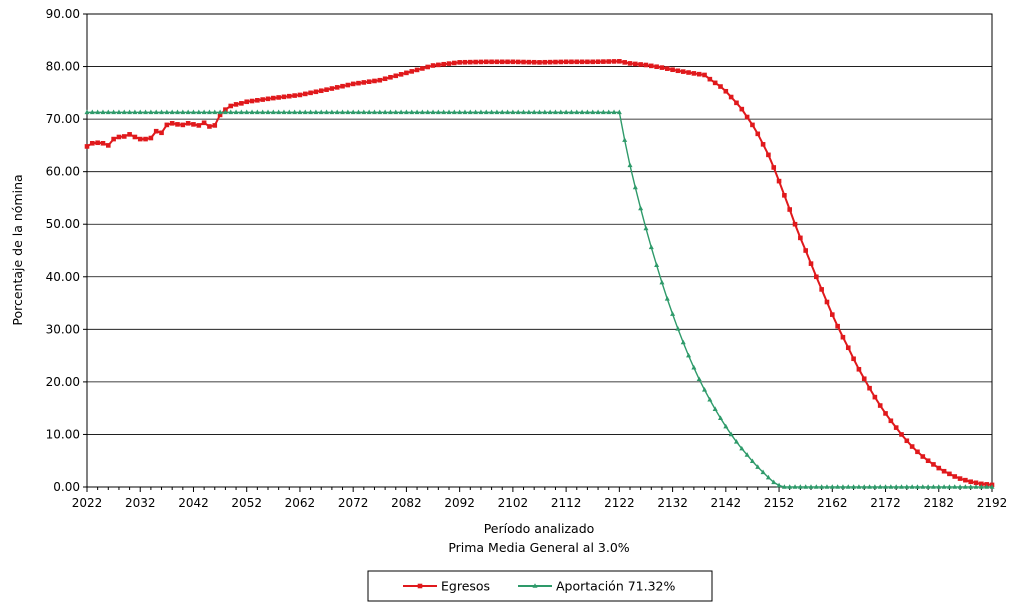 The width and height of the screenshot is (1010, 603). What do you see at coordinates (465, 586) in the screenshot?
I see `legend-label-egresos: Egresos` at bounding box center [465, 586].